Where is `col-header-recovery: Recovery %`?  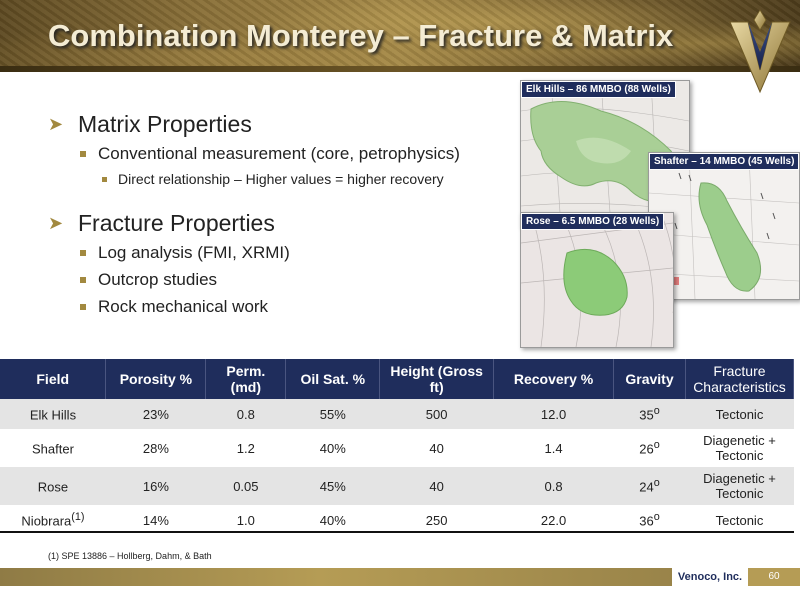
col-header-recovery: Recovery % is located at coordinates (553, 379).